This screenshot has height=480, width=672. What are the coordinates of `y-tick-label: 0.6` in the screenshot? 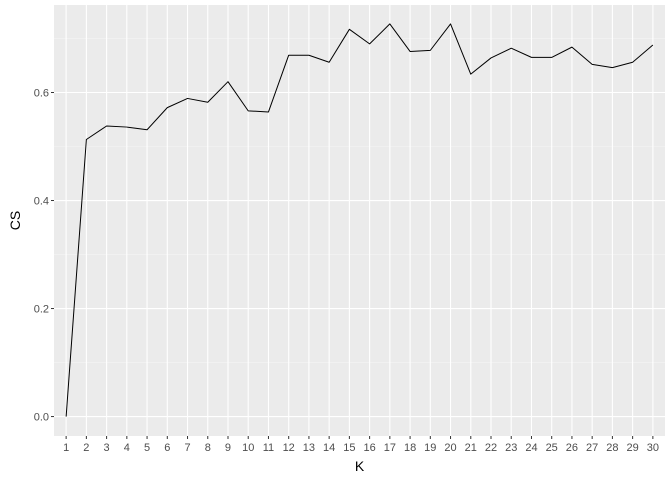 It's located at (41, 93).